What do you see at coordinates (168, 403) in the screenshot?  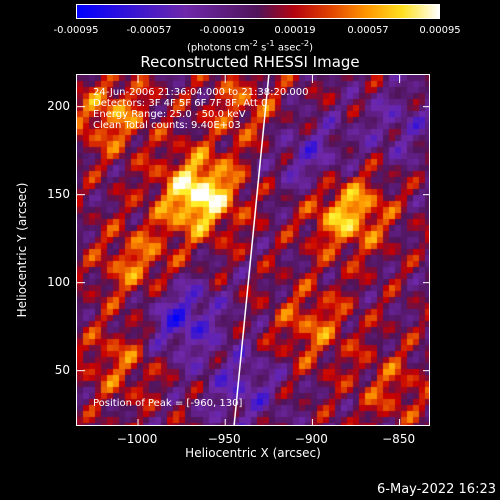 I see `annotation-peak: Position of Peak = [-960, 130]` at bounding box center [168, 403].